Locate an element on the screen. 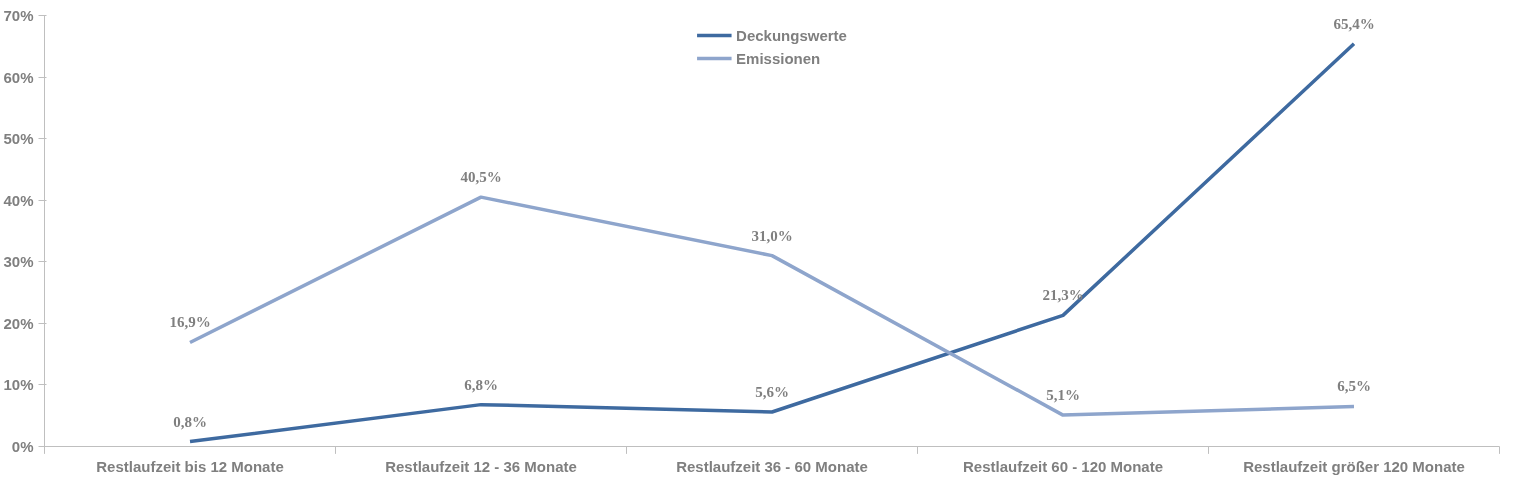  data-label: 21,3% is located at coordinates (1063, 295).